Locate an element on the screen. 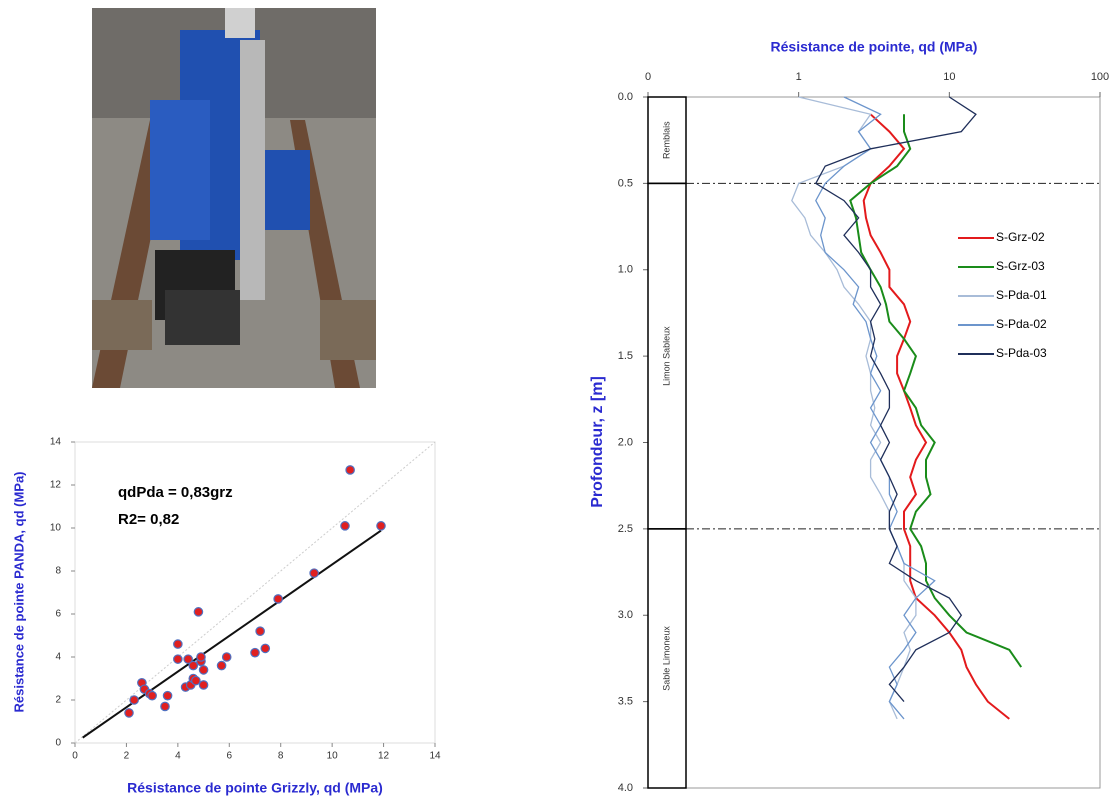 The image size is (1118, 803). chart-title: Résistance de pointe, qd (MPa) is located at coordinates (874, 47).